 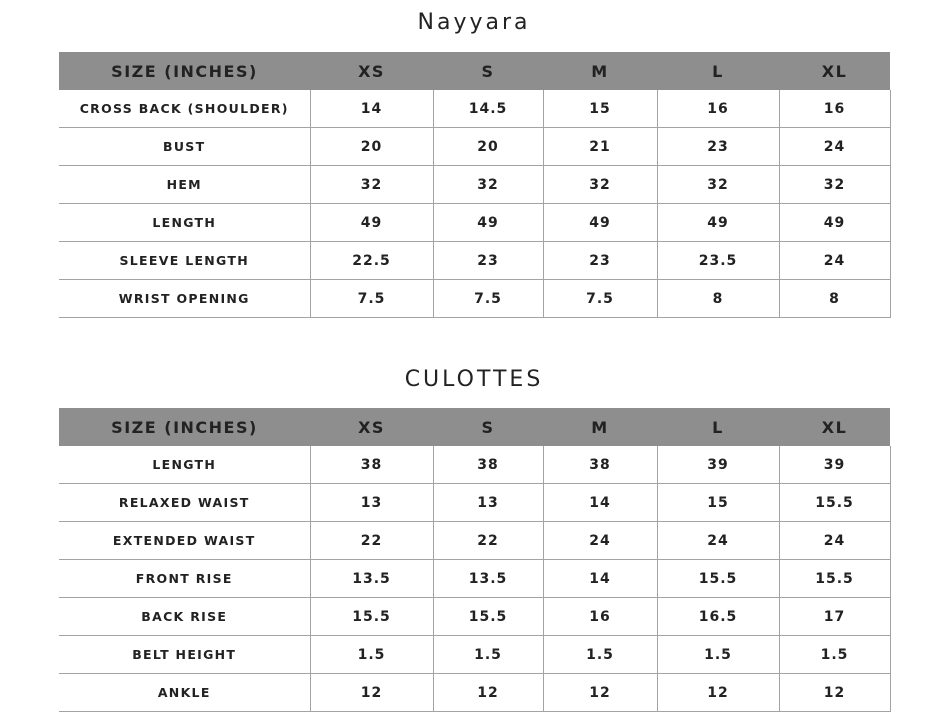 I want to click on measurement-label: ANKLE, so click(x=185, y=692).